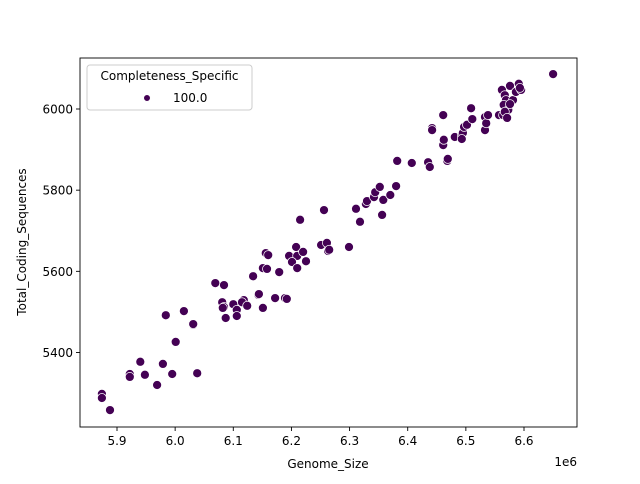 This screenshot has width=640, height=484. I want to click on y-axis-ticks: 5400 5600 5800 6000, so click(61, 231).